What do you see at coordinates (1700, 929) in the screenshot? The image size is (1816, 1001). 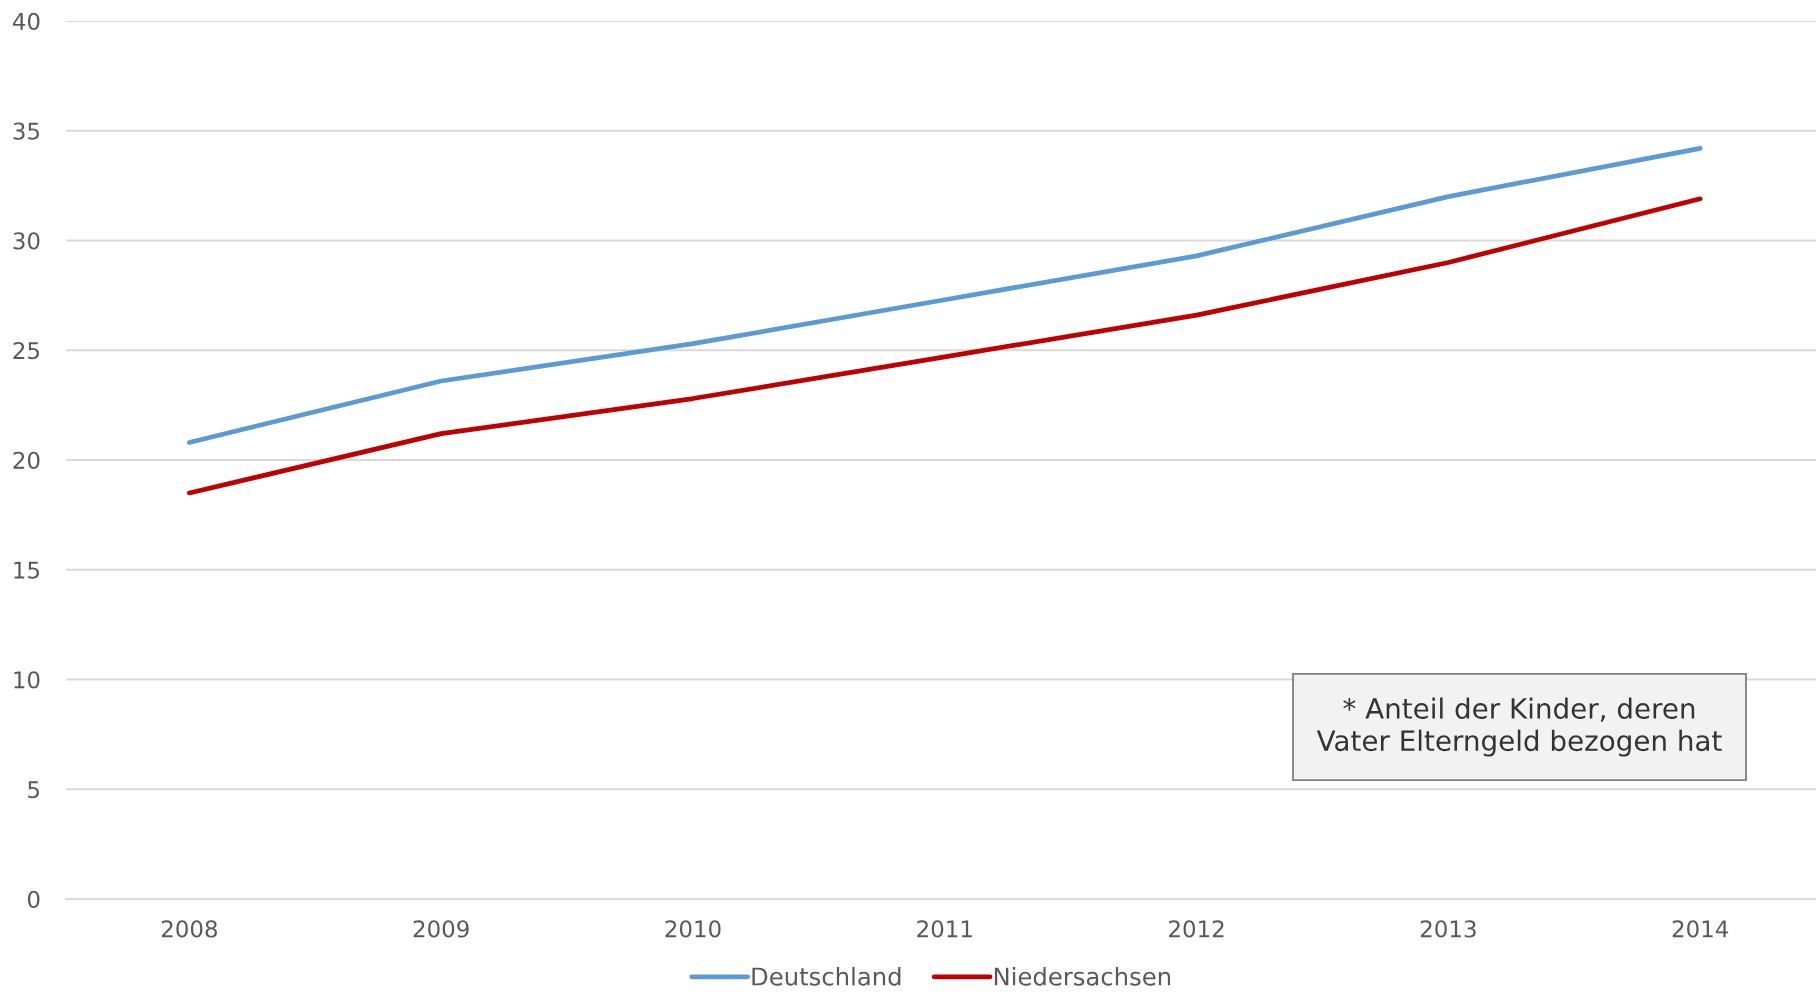 I see `x-tick-label: 2014` at bounding box center [1700, 929].